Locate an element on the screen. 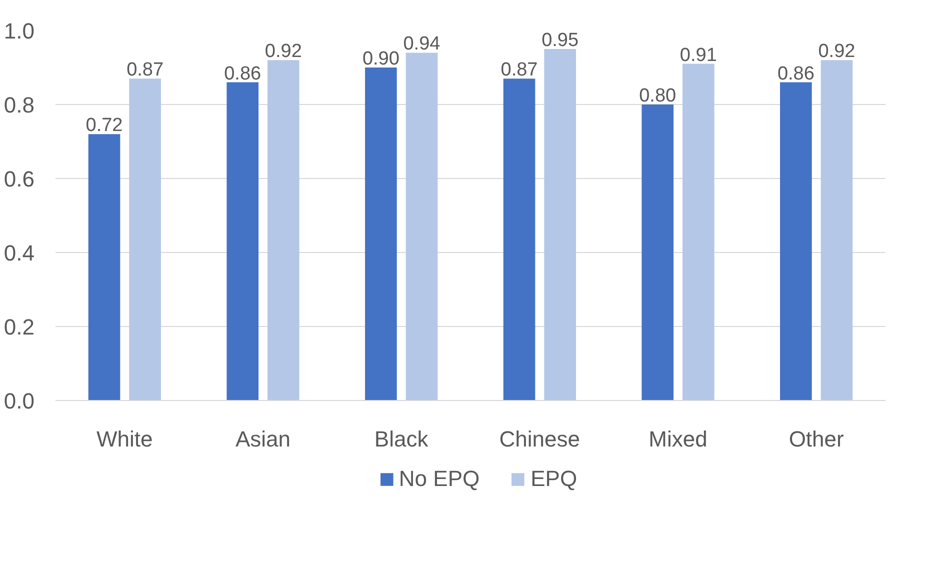 Image resolution: width=938 pixels, height=571 pixels. data-label: 0.91 is located at coordinates (698, 55).